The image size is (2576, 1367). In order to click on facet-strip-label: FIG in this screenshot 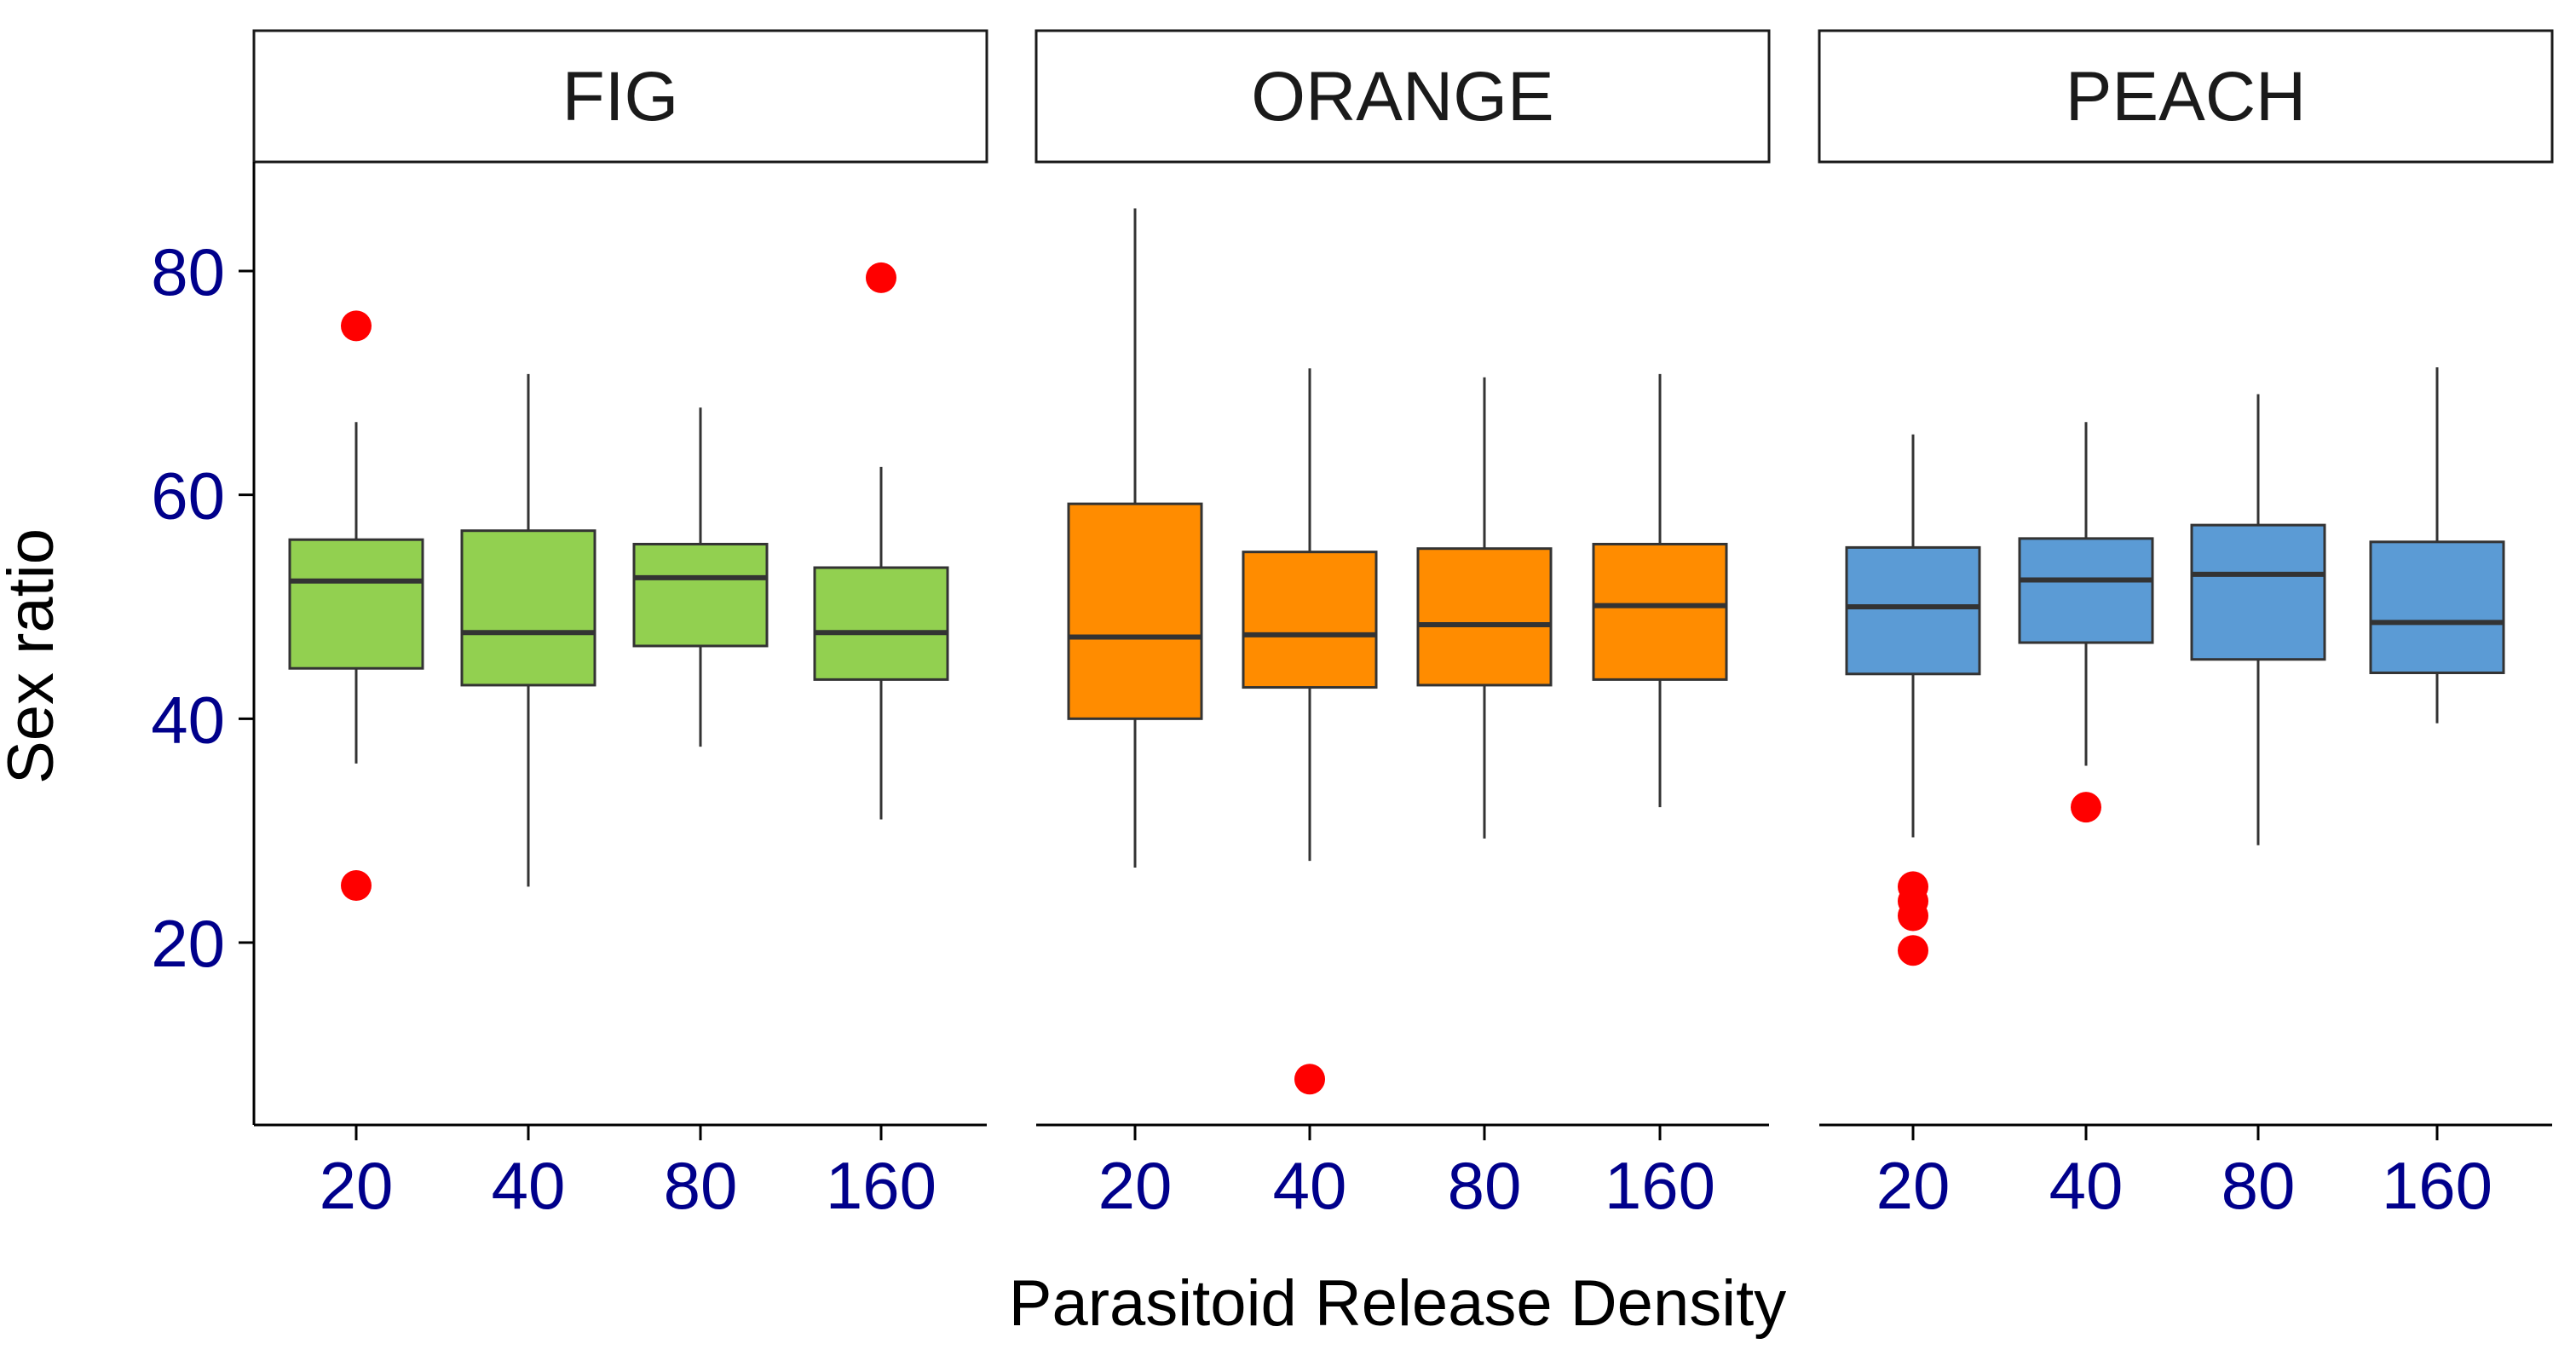, I will do `click(620, 97)`.